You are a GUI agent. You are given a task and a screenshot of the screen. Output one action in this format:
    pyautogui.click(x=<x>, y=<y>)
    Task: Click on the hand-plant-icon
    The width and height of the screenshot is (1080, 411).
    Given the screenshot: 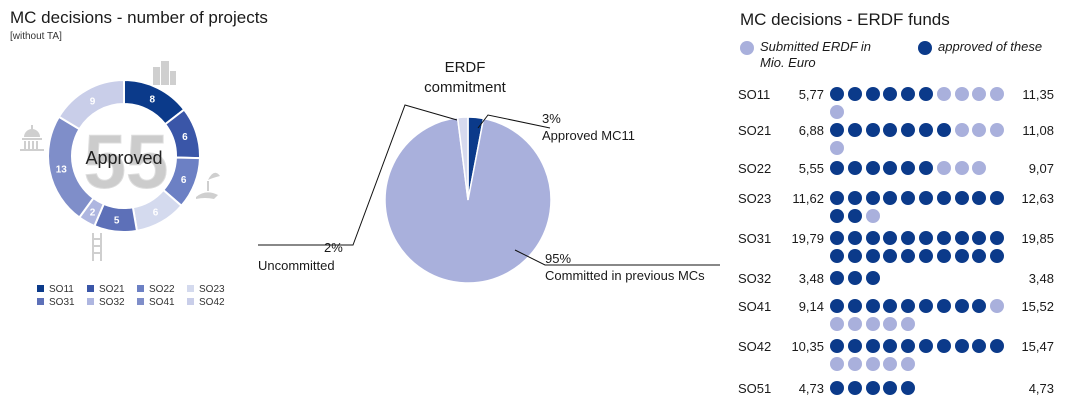 What is the action you would take?
    pyautogui.click(x=208, y=185)
    